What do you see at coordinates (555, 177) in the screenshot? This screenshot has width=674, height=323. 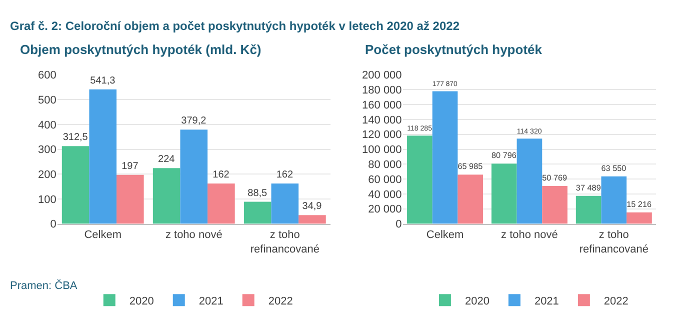 I see `data-label: 50 769` at bounding box center [555, 177].